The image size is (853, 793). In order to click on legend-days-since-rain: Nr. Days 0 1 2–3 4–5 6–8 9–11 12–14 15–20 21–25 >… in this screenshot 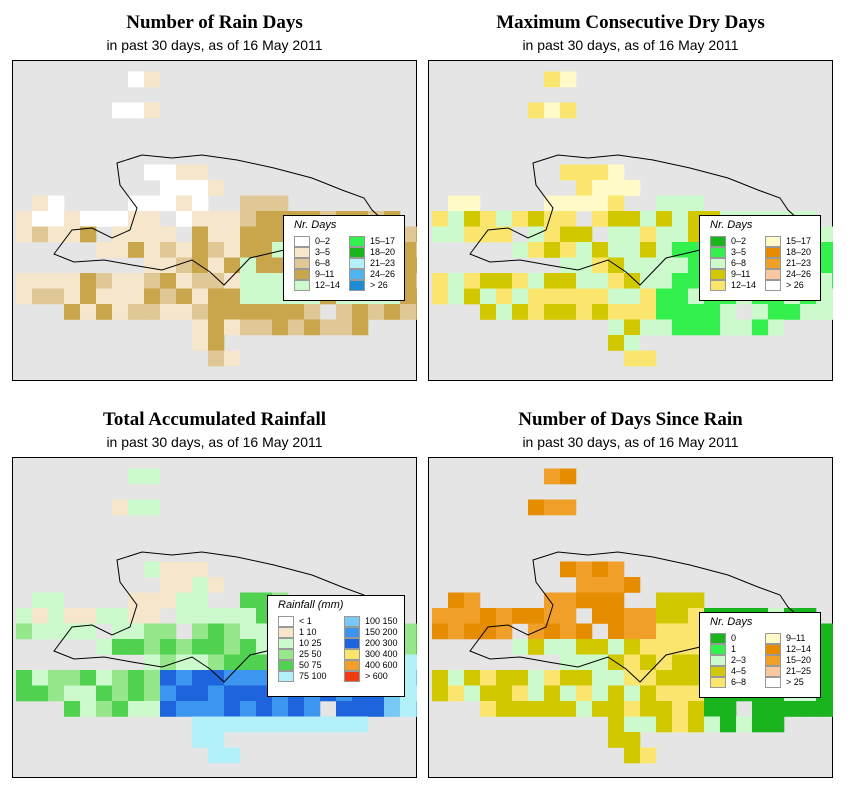, I will do `click(760, 655)`.